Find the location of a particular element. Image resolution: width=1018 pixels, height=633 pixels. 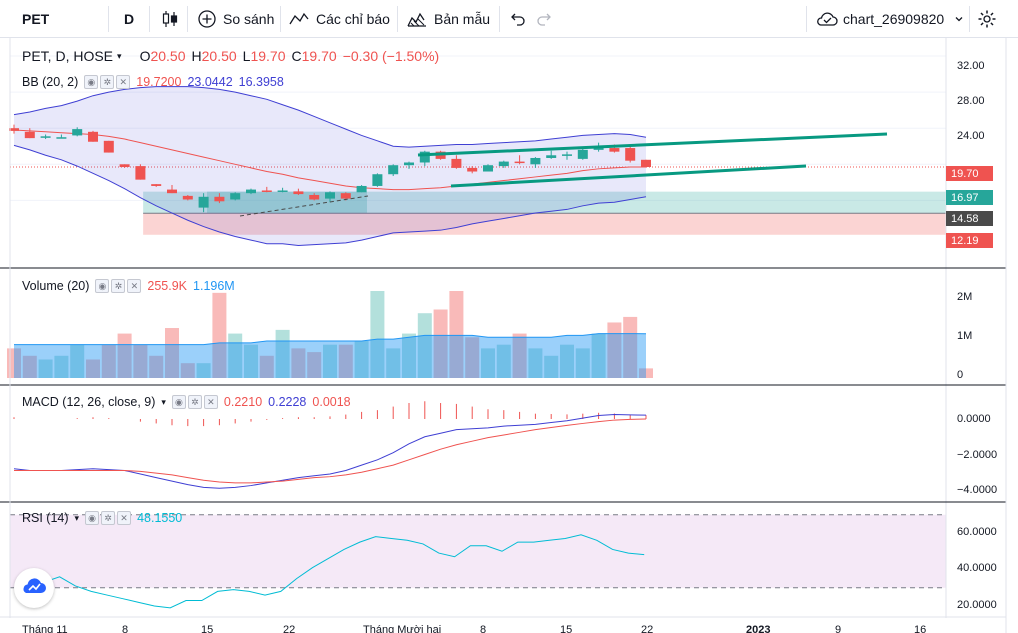

time-axis-label: Tháng Mười hai is located at coordinates (402, 628).